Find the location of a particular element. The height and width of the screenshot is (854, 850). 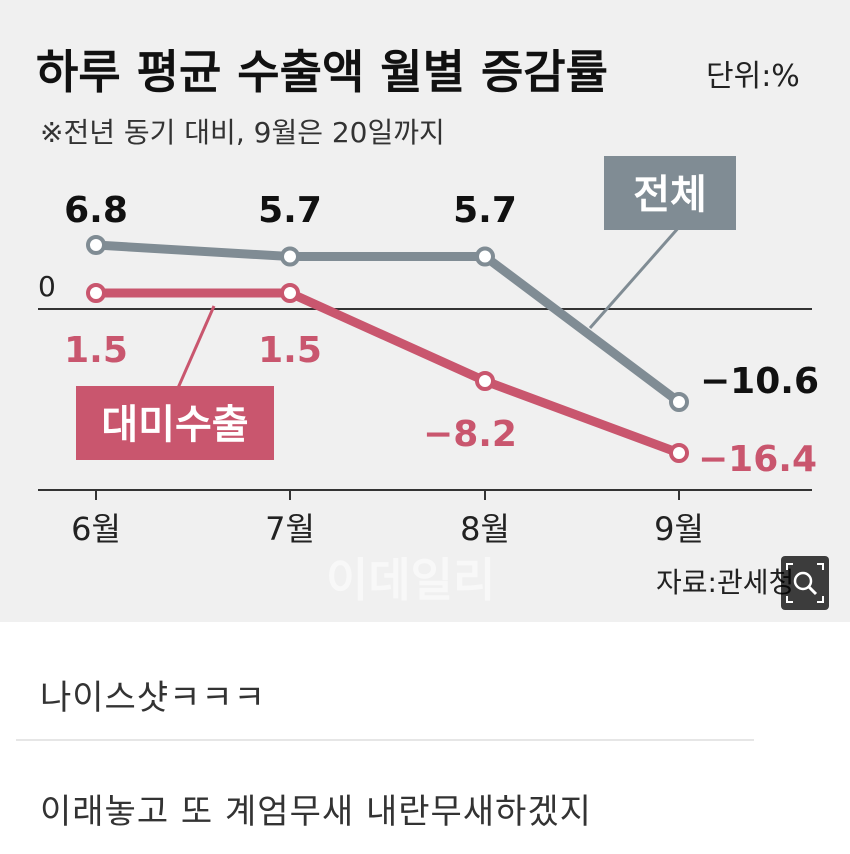

data-label: −10.6 is located at coordinates (759, 381).